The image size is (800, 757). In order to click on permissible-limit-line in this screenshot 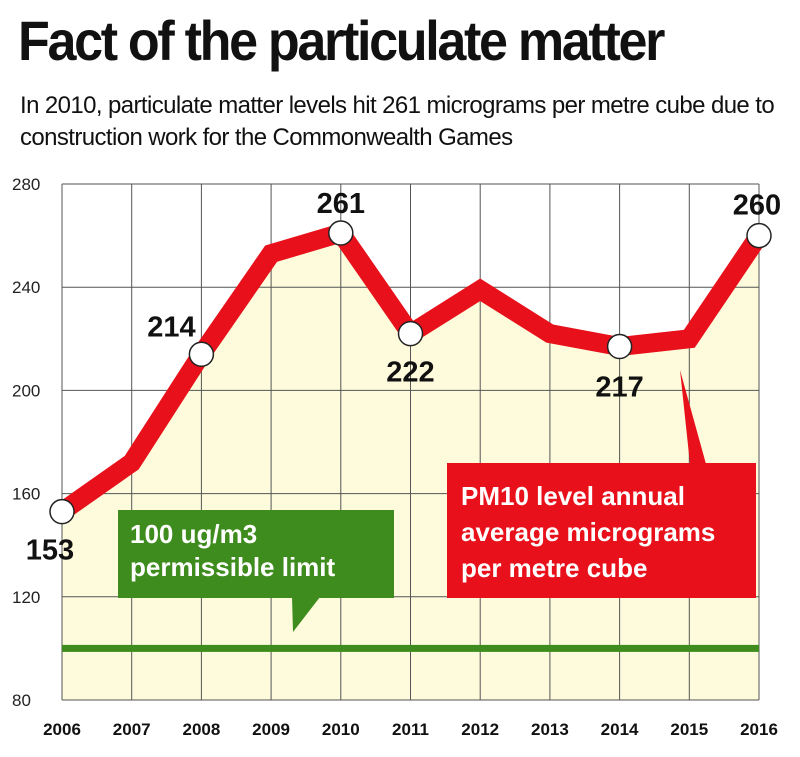, I will do `click(410, 648)`.